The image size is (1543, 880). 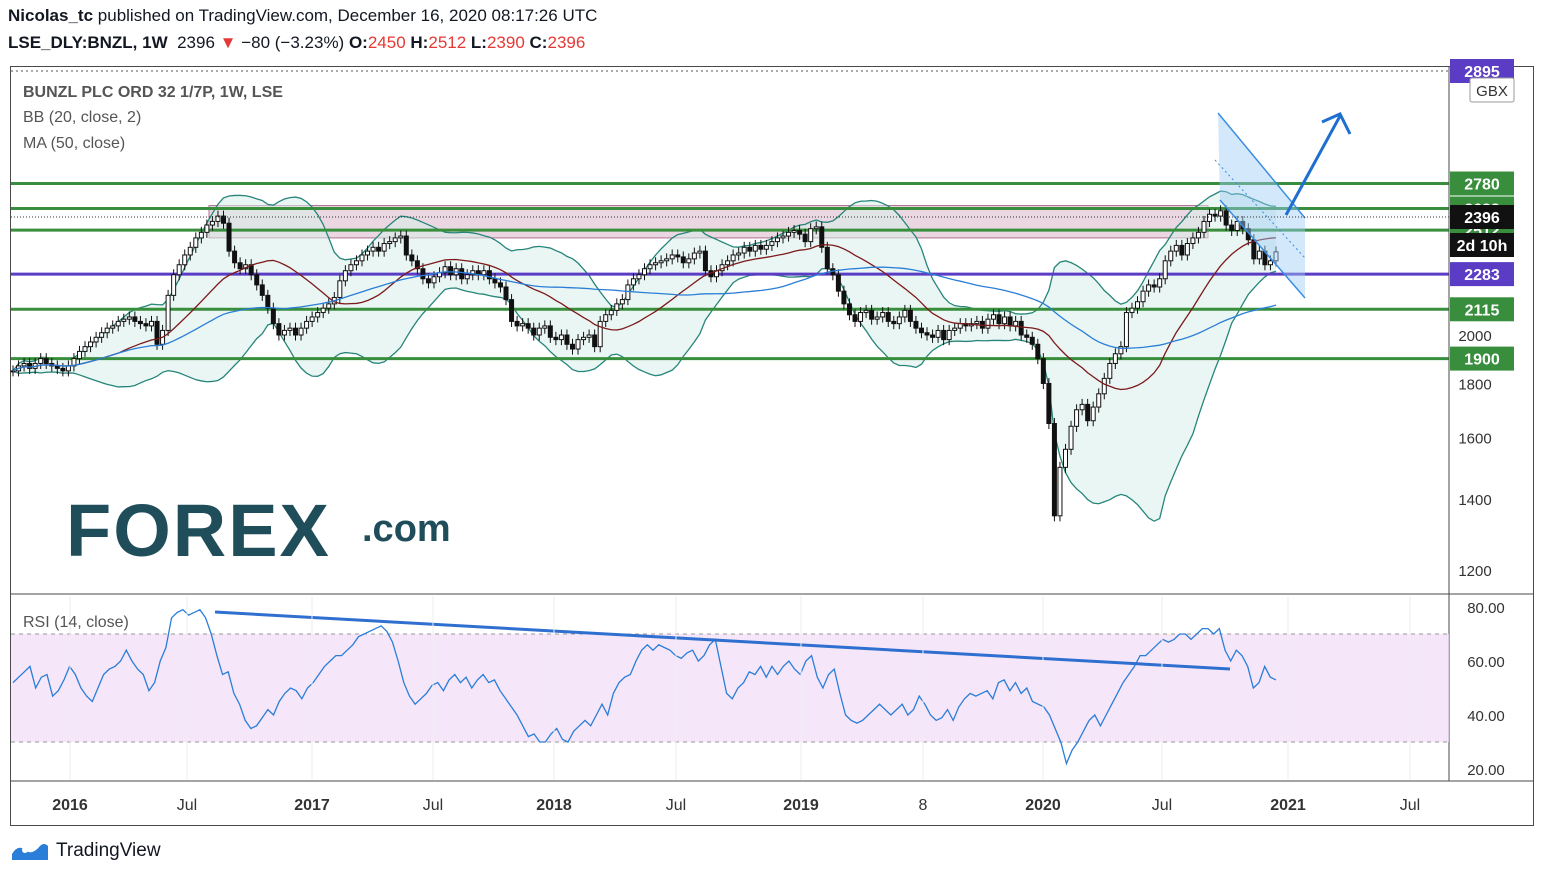 I want to click on rsi-tick-80.00: 80.00, so click(x=1486, y=608).